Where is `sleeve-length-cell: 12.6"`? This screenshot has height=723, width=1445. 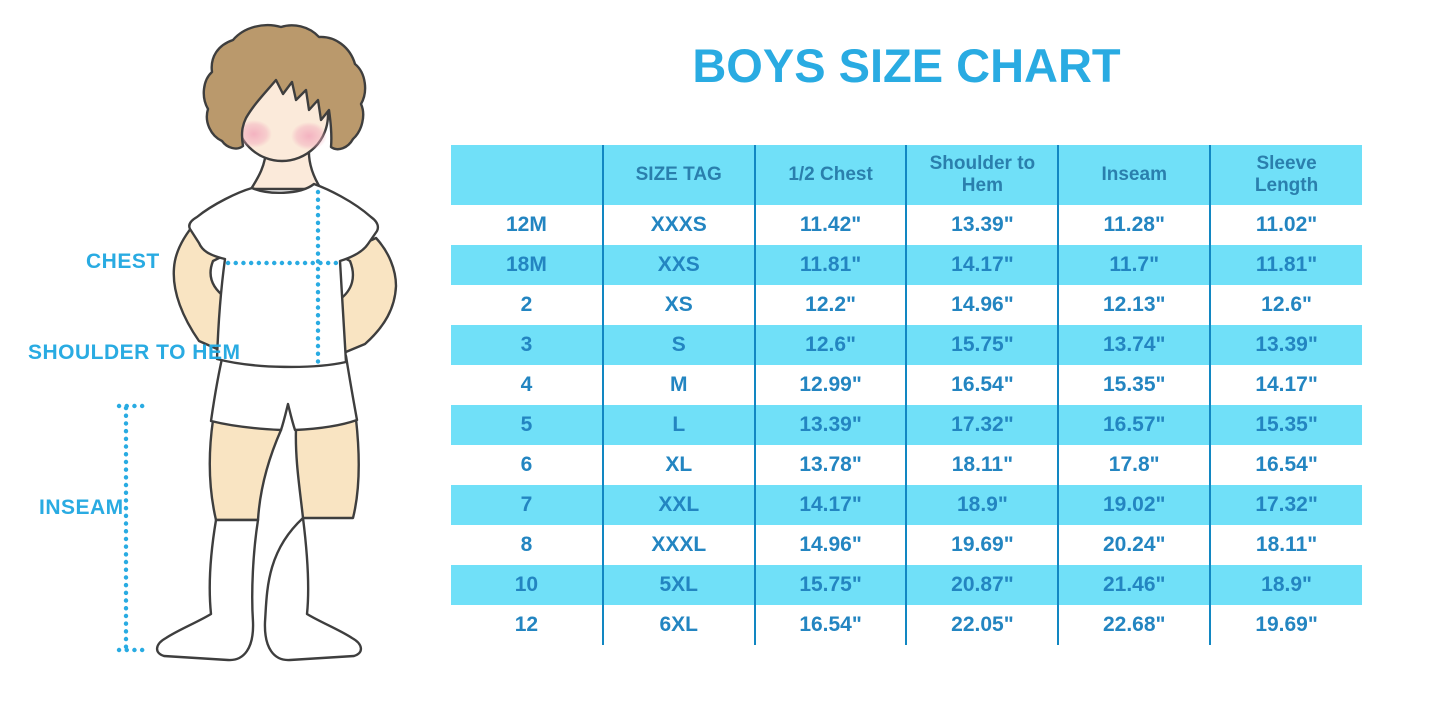
sleeve-length-cell: 12.6" is located at coordinates (1285, 305).